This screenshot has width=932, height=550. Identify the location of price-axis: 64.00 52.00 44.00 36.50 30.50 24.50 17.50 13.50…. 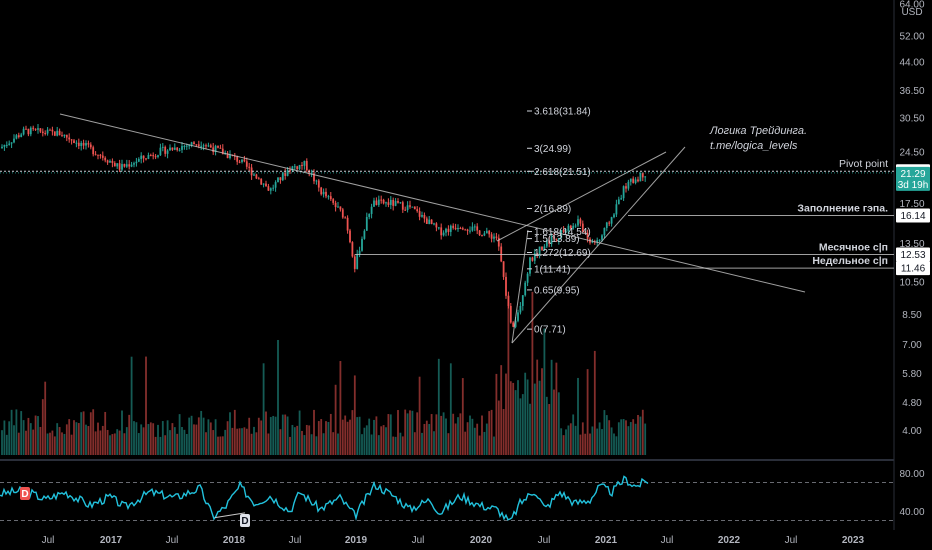
(911, 218).